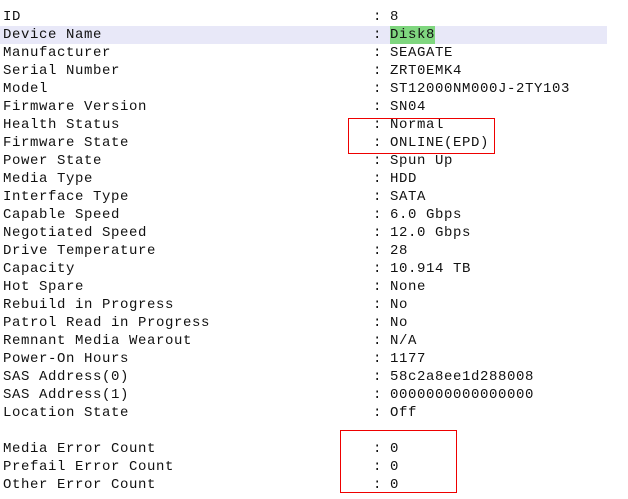 This screenshot has width=628, height=499. What do you see at coordinates (48, 179) in the screenshot?
I see `property-label: Media Type` at bounding box center [48, 179].